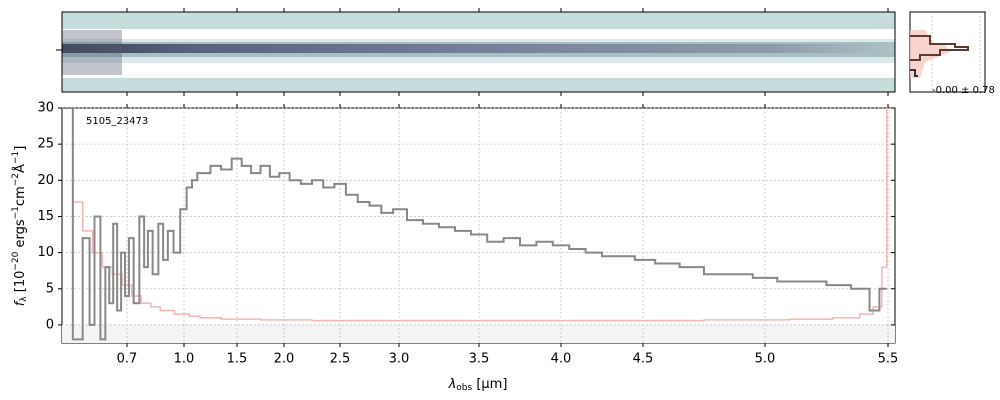  I want to click on x-tick-label: 4.0, so click(561, 359).